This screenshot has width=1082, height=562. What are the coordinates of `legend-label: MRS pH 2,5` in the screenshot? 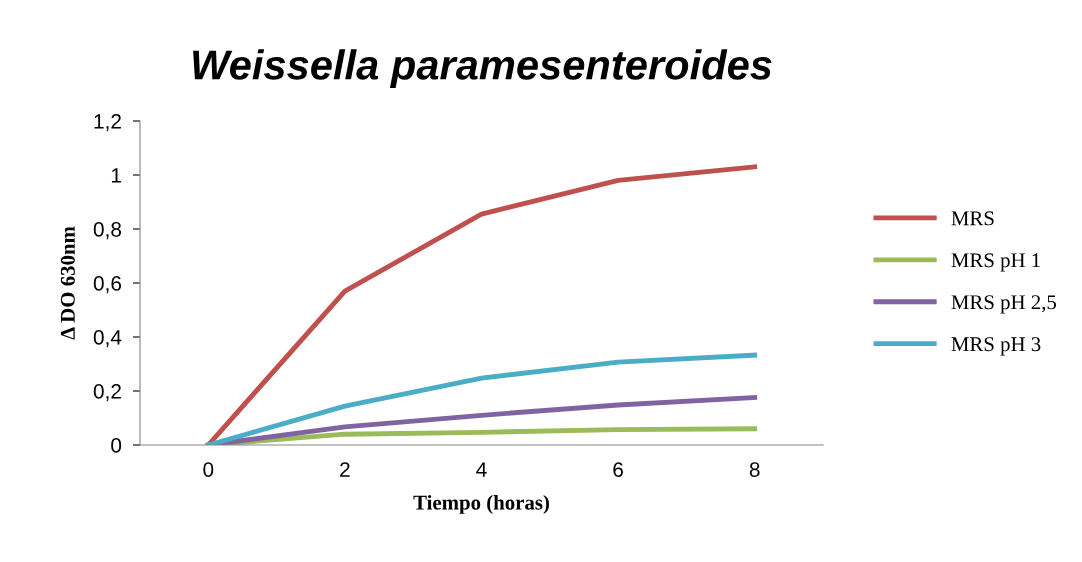 It's located at (1004, 304).